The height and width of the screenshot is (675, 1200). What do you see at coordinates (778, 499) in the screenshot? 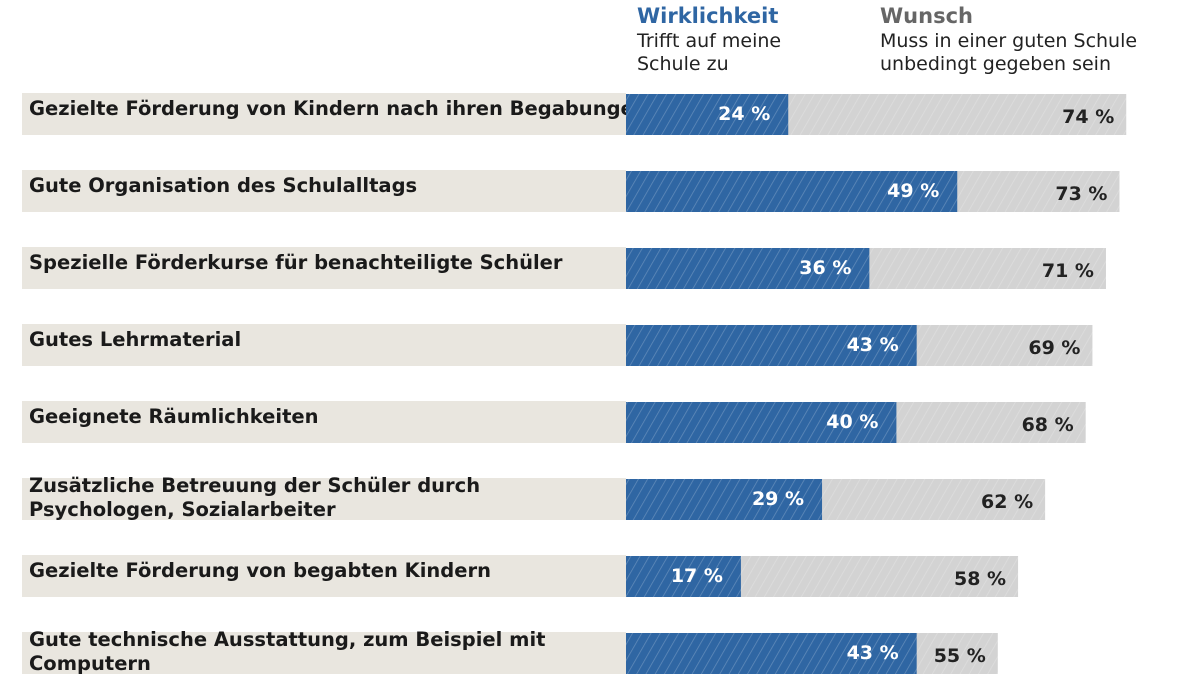
I see `value-label-wirklichkeit: 29 %` at bounding box center [778, 499].